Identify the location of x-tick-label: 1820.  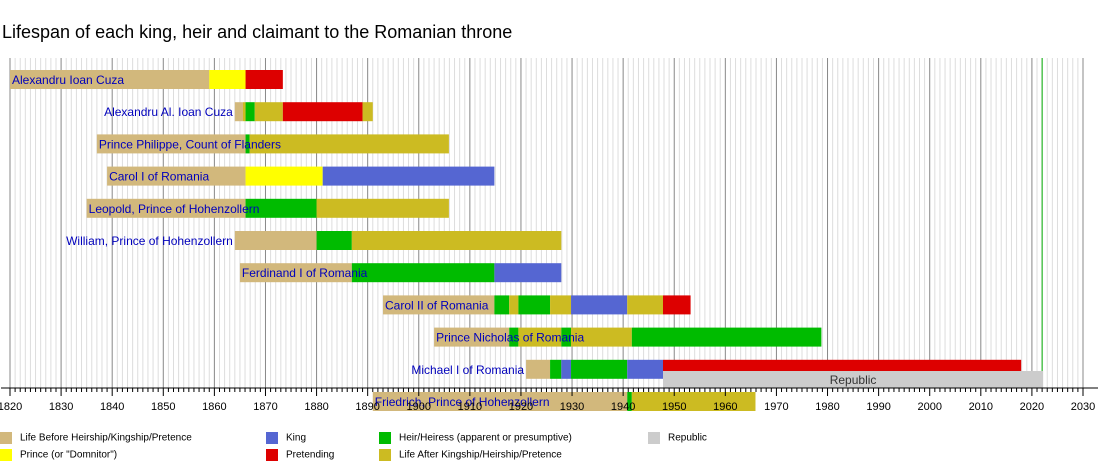
(11, 407).